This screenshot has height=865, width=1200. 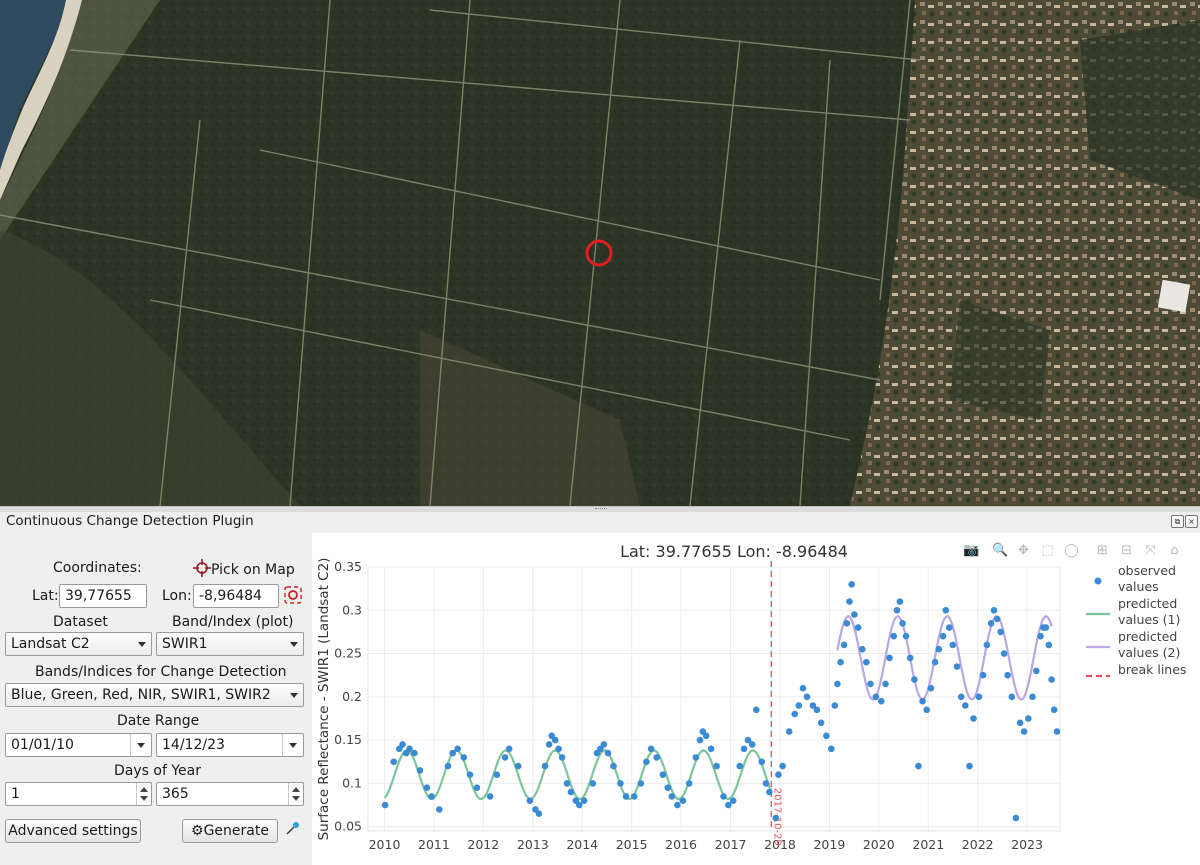 I want to click on zoom-to-point-icon, so click(x=293, y=597).